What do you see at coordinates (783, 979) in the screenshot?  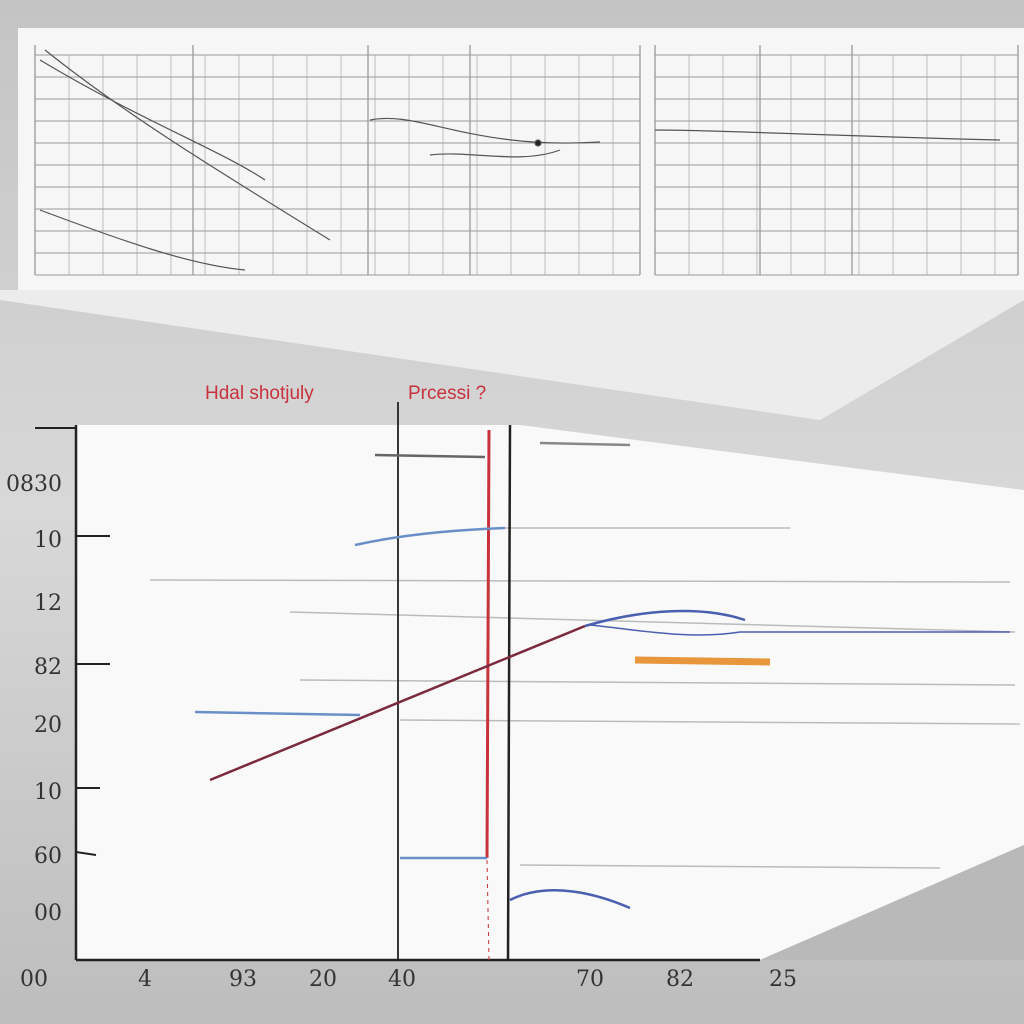 I see `x-label: 25` at bounding box center [783, 979].